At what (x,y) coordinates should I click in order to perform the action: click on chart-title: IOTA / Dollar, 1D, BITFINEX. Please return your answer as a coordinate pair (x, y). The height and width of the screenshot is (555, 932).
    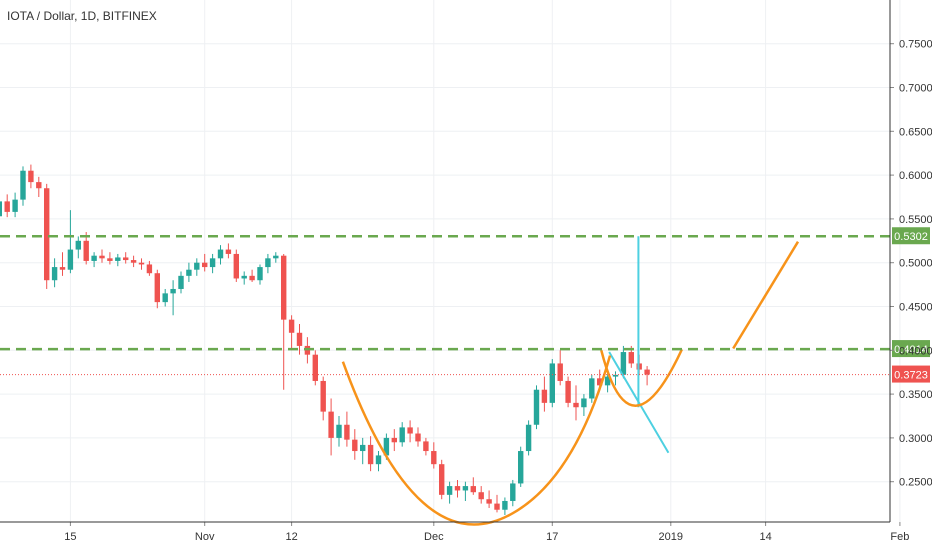
    Looking at the image, I should click on (82, 16).